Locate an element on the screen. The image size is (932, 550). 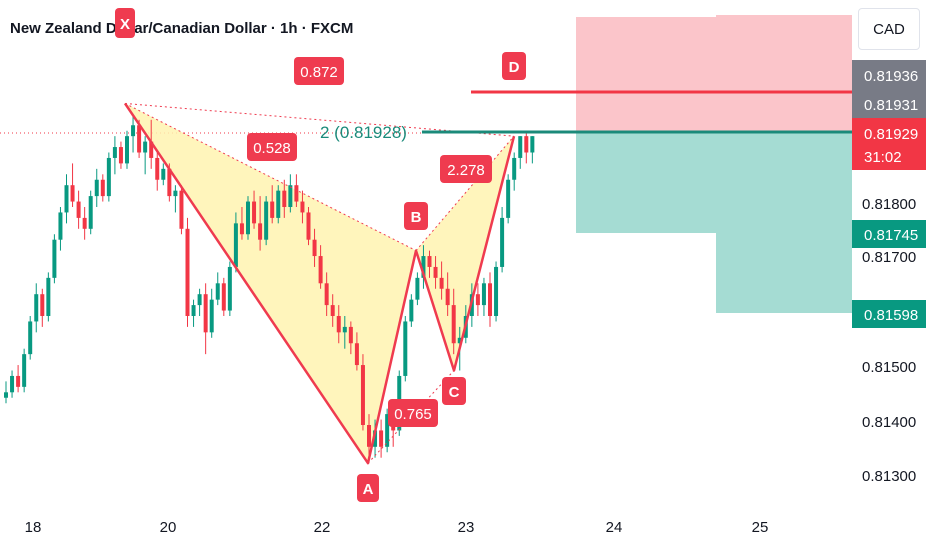
x-tick-label: 24 is located at coordinates (614, 527).